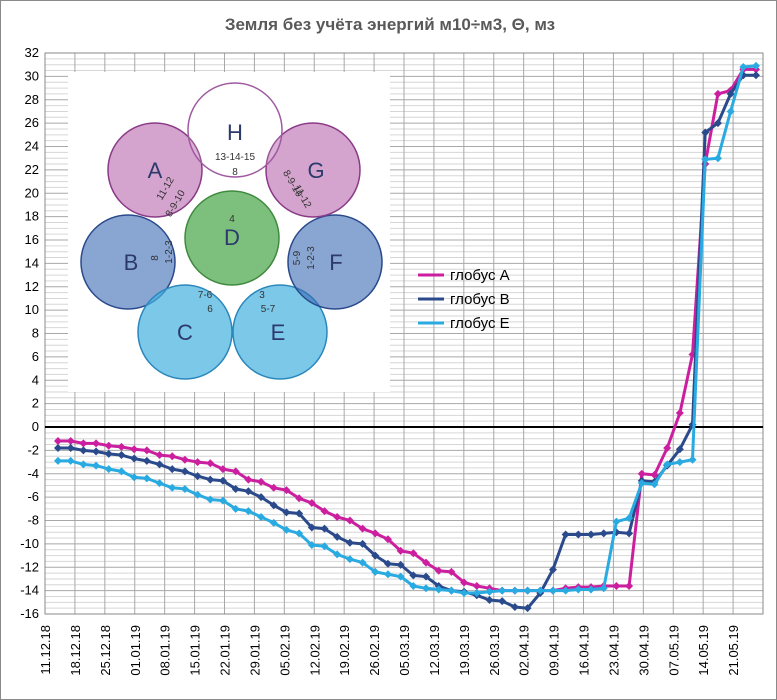  I want to click on x-tick-label: 08.01.19, so click(165, 650).